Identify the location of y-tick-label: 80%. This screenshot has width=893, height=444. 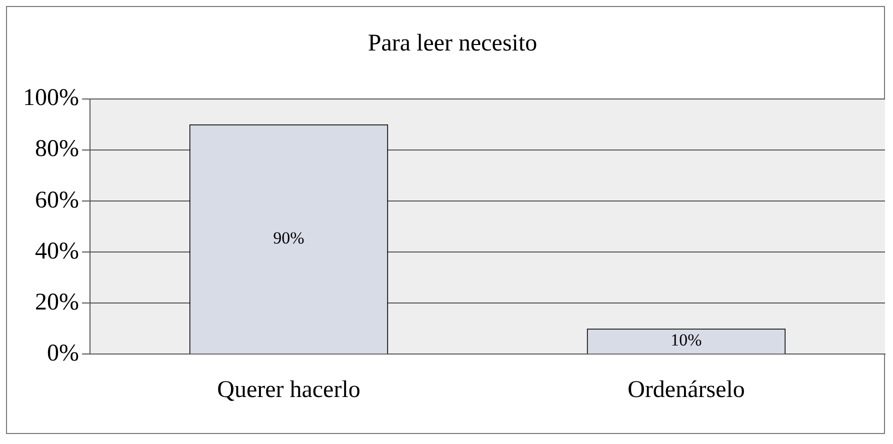
(56, 149).